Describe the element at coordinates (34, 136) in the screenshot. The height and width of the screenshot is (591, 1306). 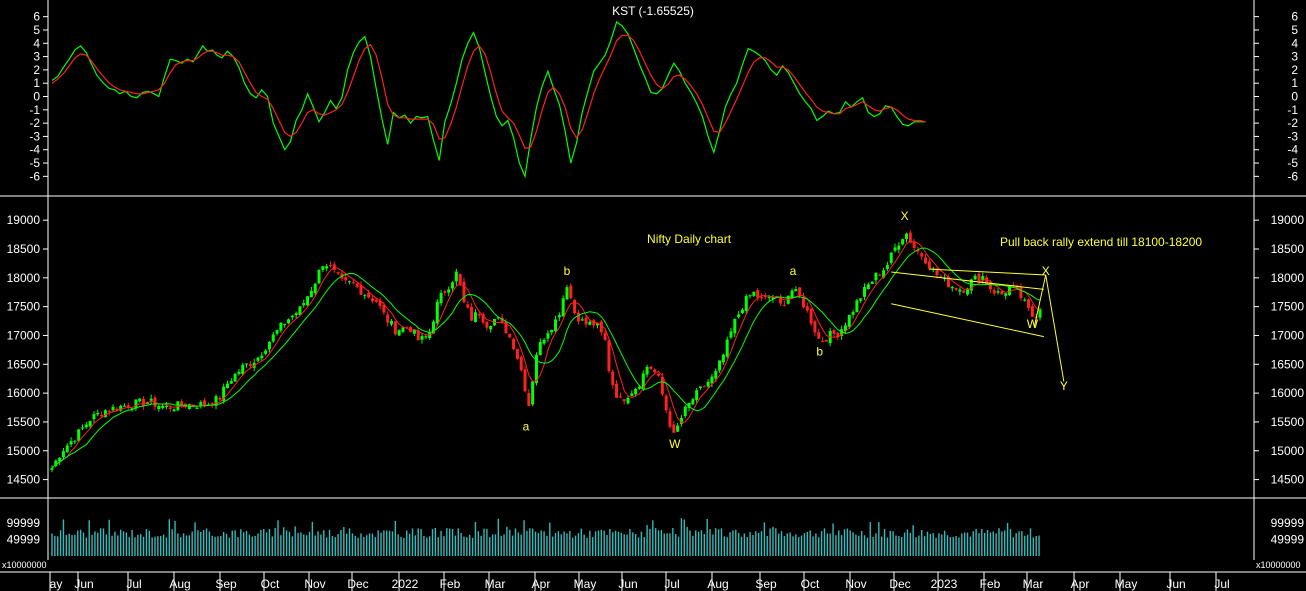
I see `kst-ytick-label: -3` at that location.